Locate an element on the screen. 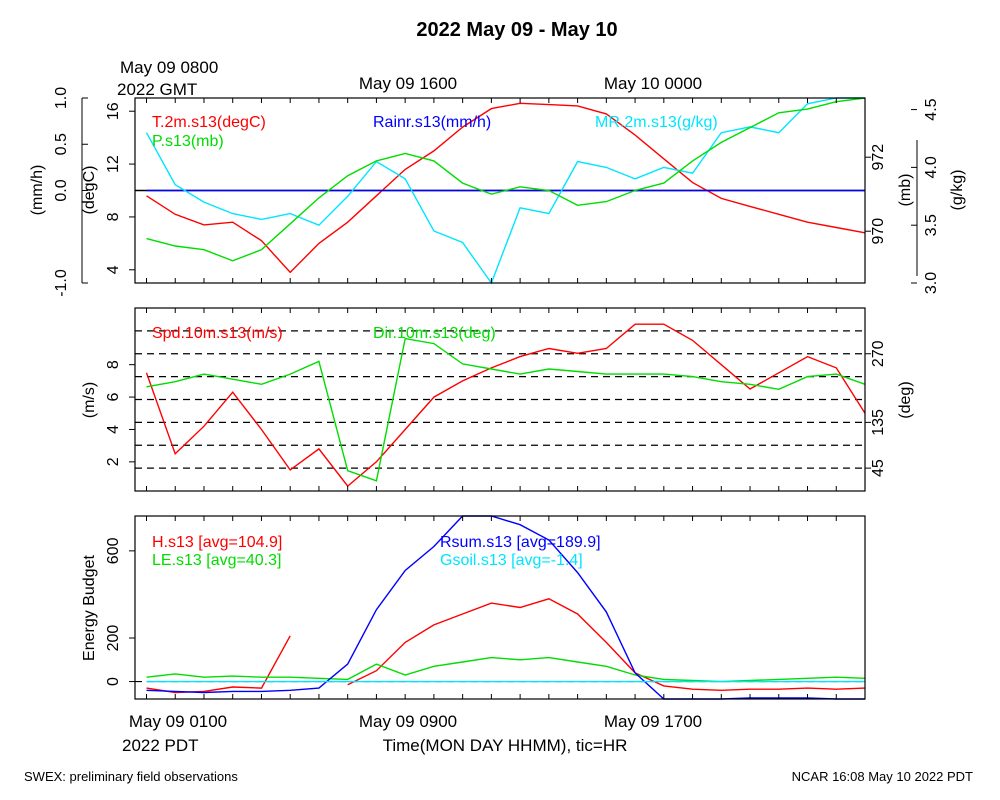  wind-speed-tick-label: 2 is located at coordinates (113, 461).